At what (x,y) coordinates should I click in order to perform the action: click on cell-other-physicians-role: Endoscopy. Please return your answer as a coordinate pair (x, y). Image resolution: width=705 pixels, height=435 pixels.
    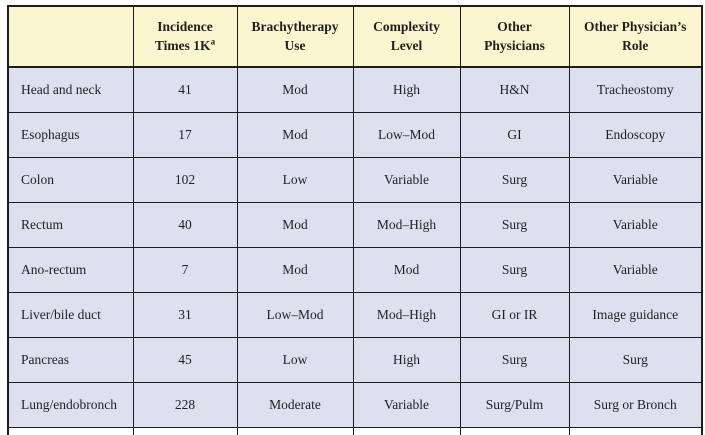
    Looking at the image, I should click on (635, 135).